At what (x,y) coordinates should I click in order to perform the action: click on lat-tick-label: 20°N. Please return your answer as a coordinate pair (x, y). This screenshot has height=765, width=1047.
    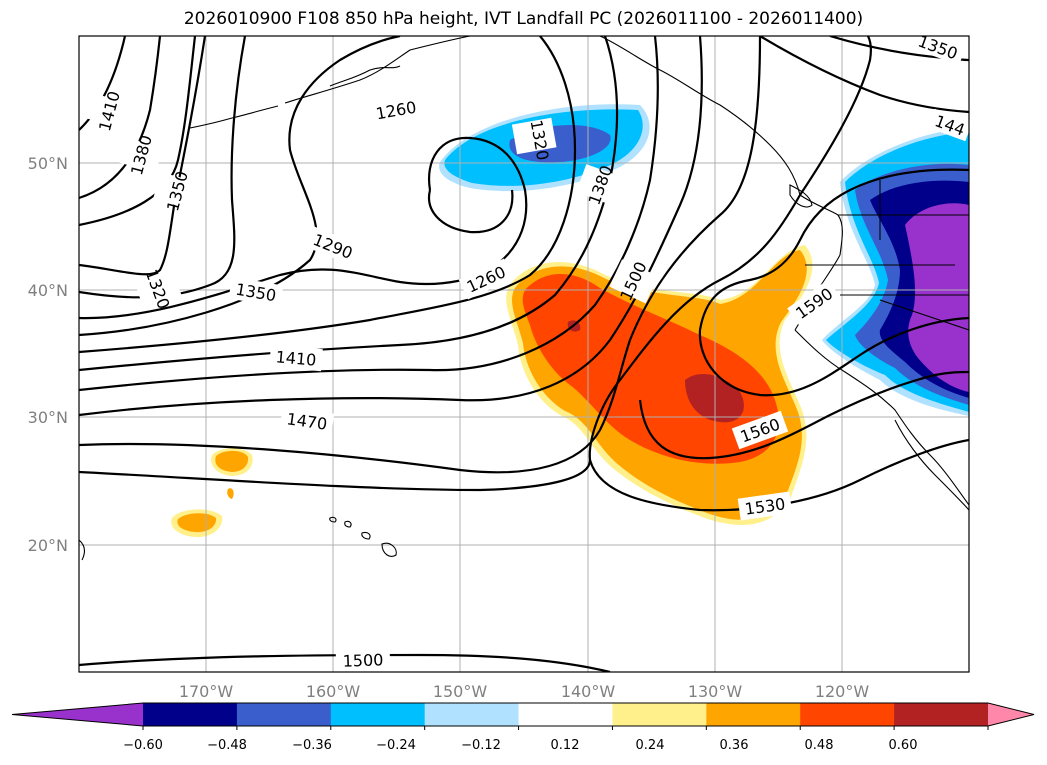
    Looking at the image, I should click on (48, 545).